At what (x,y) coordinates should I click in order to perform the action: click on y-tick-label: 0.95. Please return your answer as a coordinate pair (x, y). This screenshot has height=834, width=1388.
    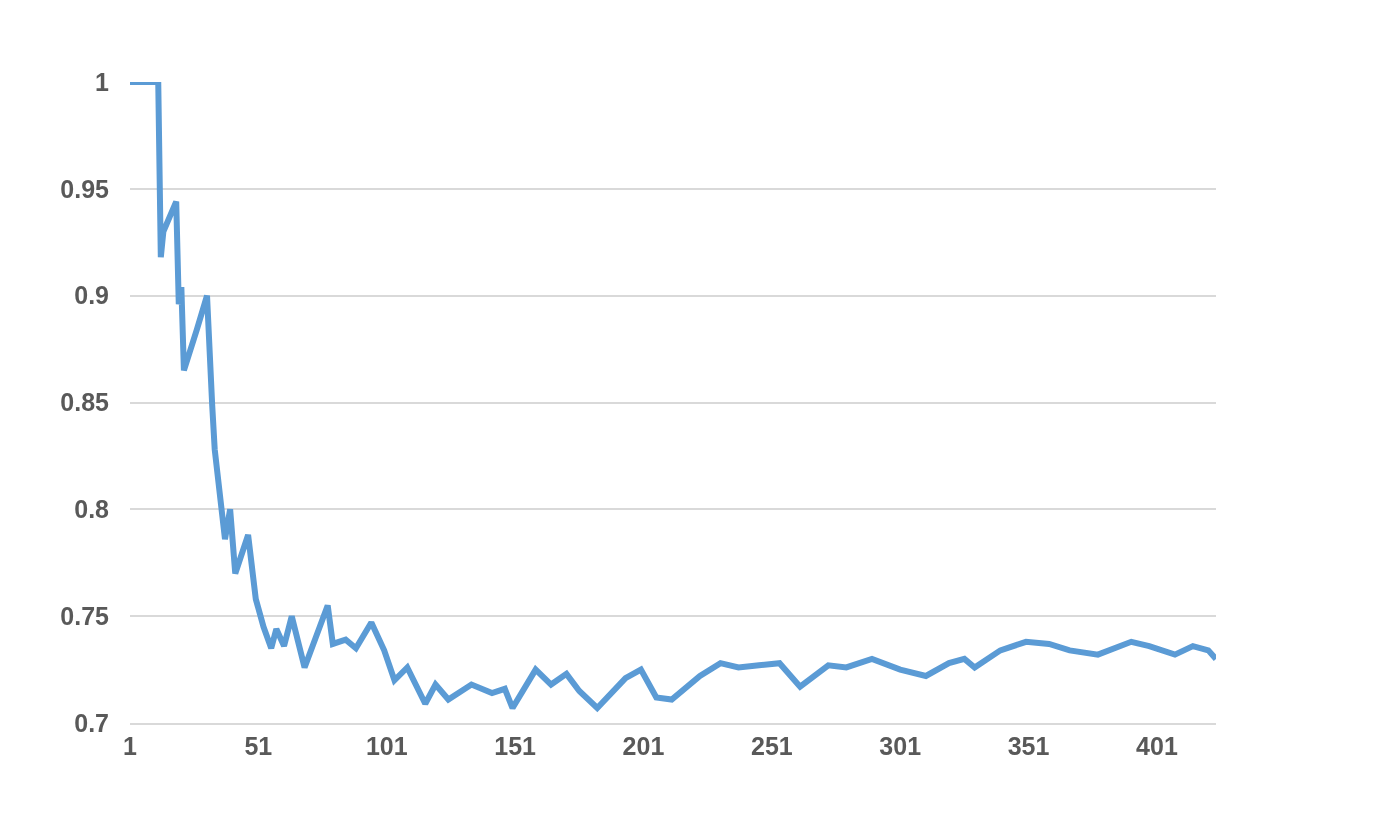
    Looking at the image, I should click on (85, 188).